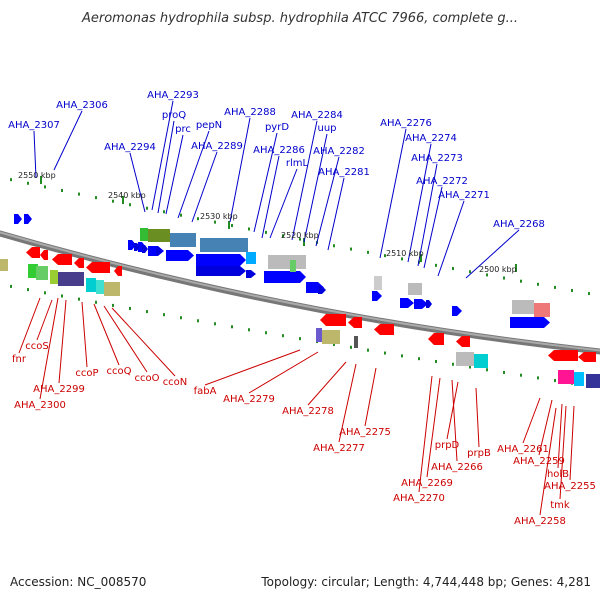 The image size is (600, 600). Describe the element at coordinates (173, 95) in the screenshot. I see `forward-gene-label: AHA_2293` at that location.